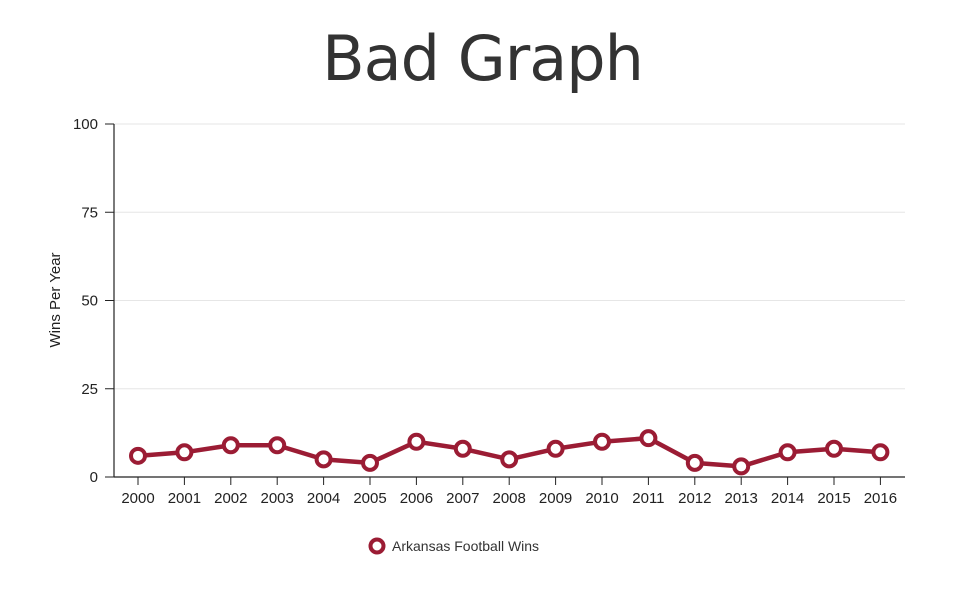 This screenshot has height=613, width=975. Describe the element at coordinates (323, 498) in the screenshot. I see `x-tick-label: 2004` at that location.